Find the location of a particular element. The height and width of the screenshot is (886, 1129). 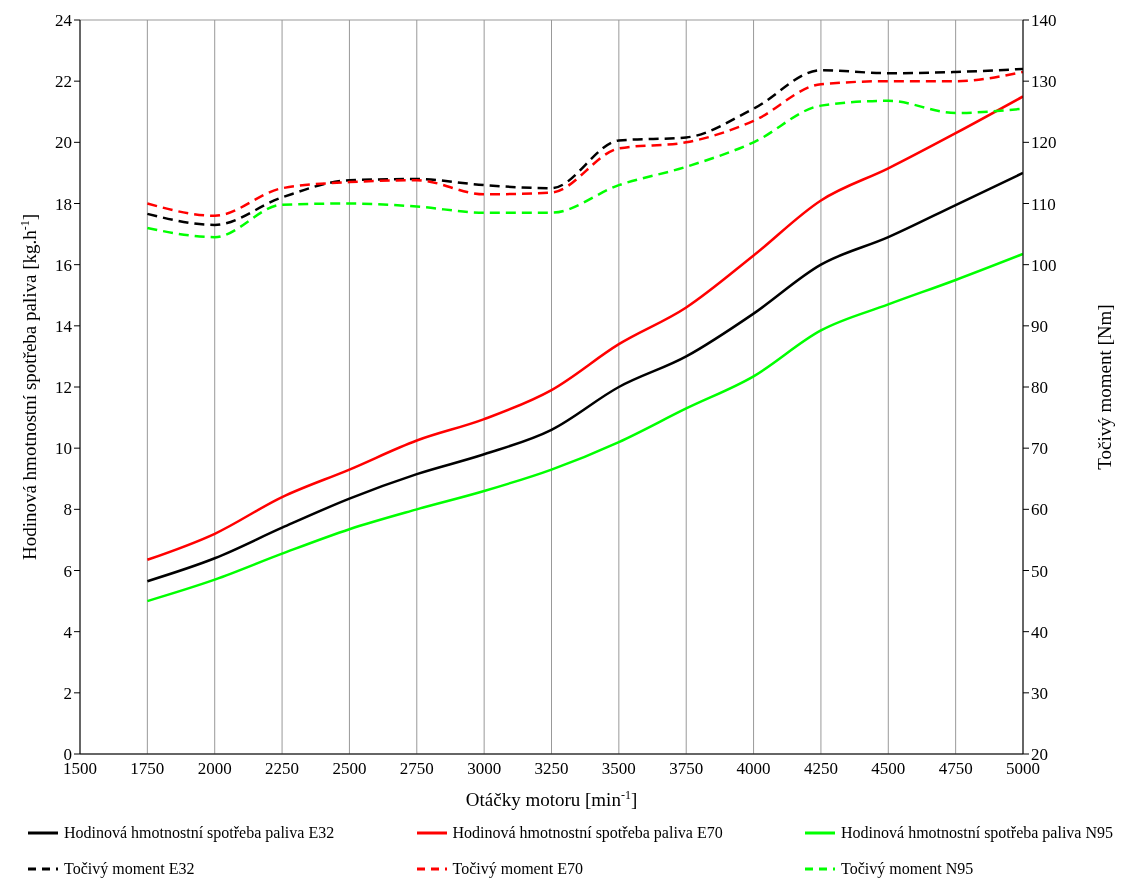

y2-tick-label: 120 is located at coordinates (1044, 143).